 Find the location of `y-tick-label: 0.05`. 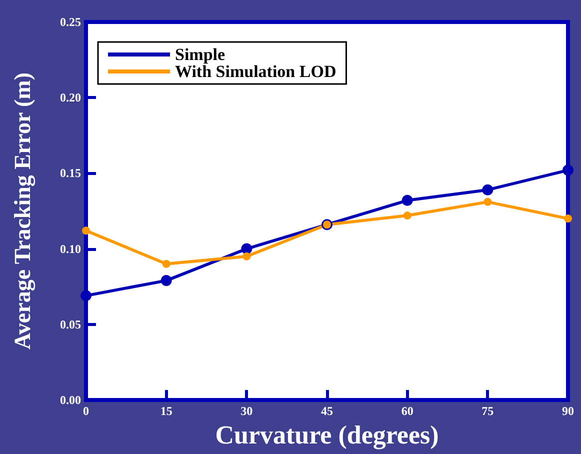

y-tick-label: 0.05 is located at coordinates (70, 324).